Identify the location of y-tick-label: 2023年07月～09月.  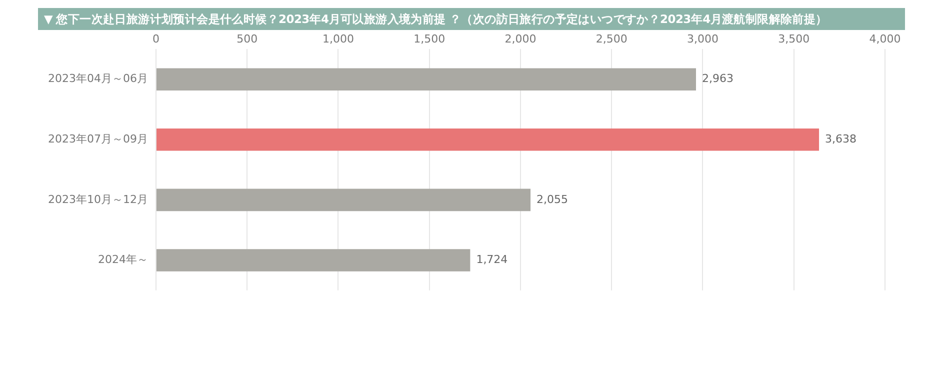
(98, 139).